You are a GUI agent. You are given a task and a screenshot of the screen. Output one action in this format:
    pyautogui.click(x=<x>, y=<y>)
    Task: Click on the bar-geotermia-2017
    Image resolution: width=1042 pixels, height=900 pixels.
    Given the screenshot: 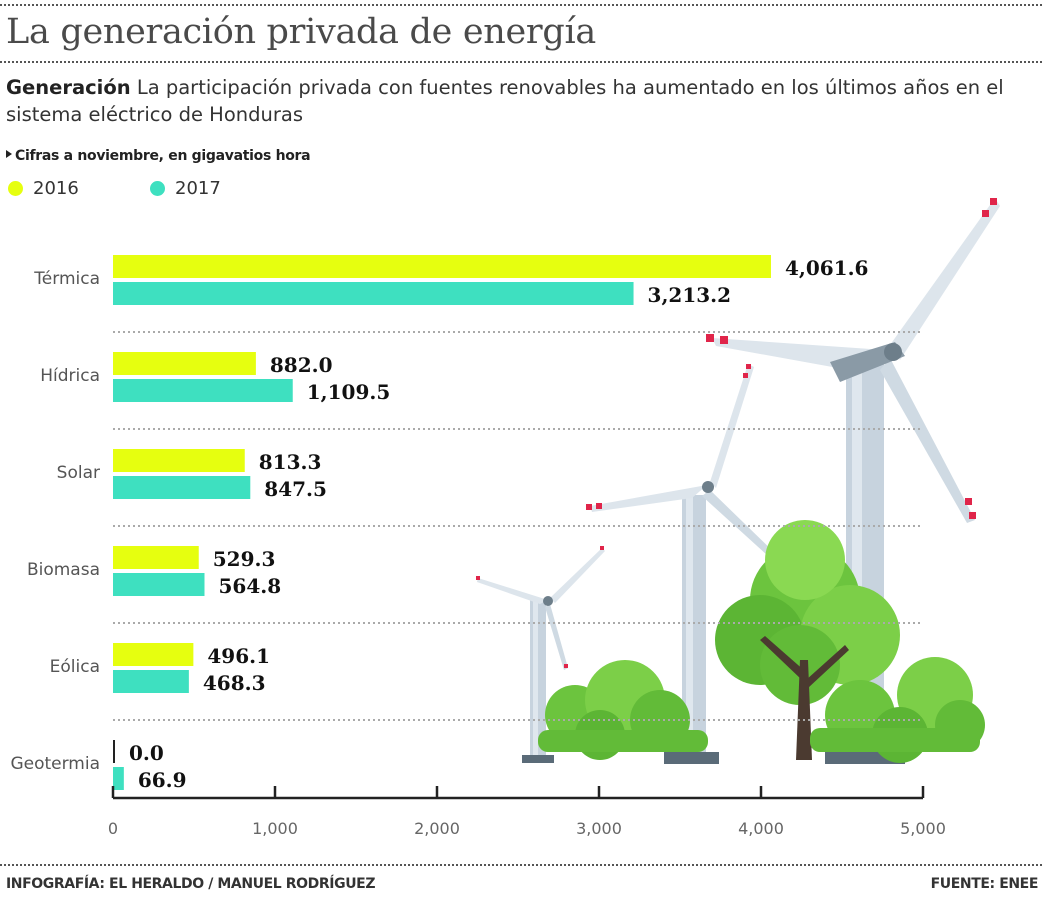 What is the action you would take?
    pyautogui.click(x=118, y=778)
    